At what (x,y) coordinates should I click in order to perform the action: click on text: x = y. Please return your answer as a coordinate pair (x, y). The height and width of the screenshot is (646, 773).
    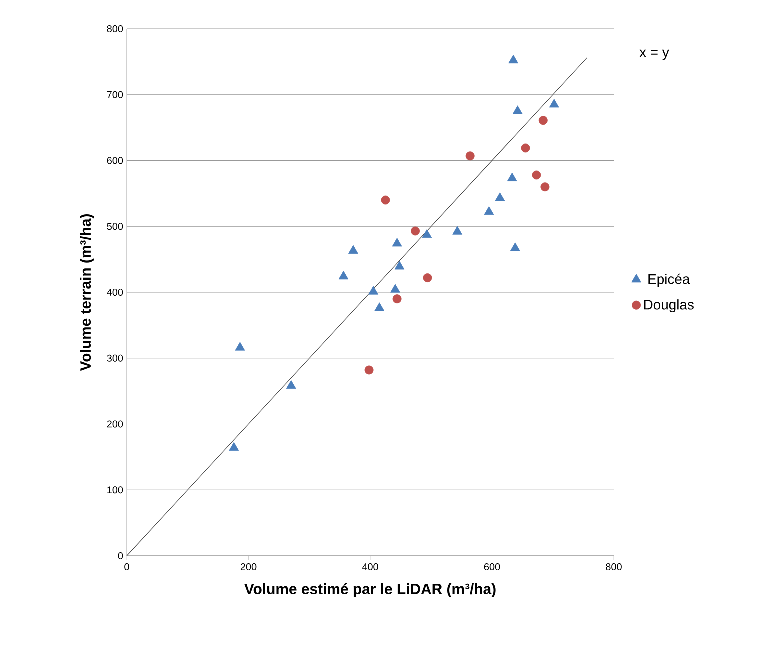
    Looking at the image, I should click on (655, 55).